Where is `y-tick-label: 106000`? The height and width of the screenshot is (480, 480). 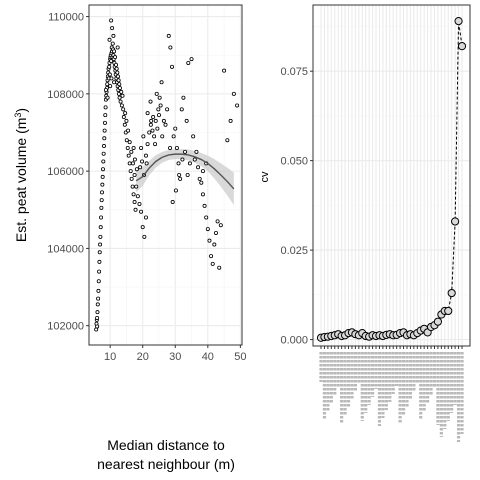 y-tick-label: 106000 is located at coordinates (65, 172).